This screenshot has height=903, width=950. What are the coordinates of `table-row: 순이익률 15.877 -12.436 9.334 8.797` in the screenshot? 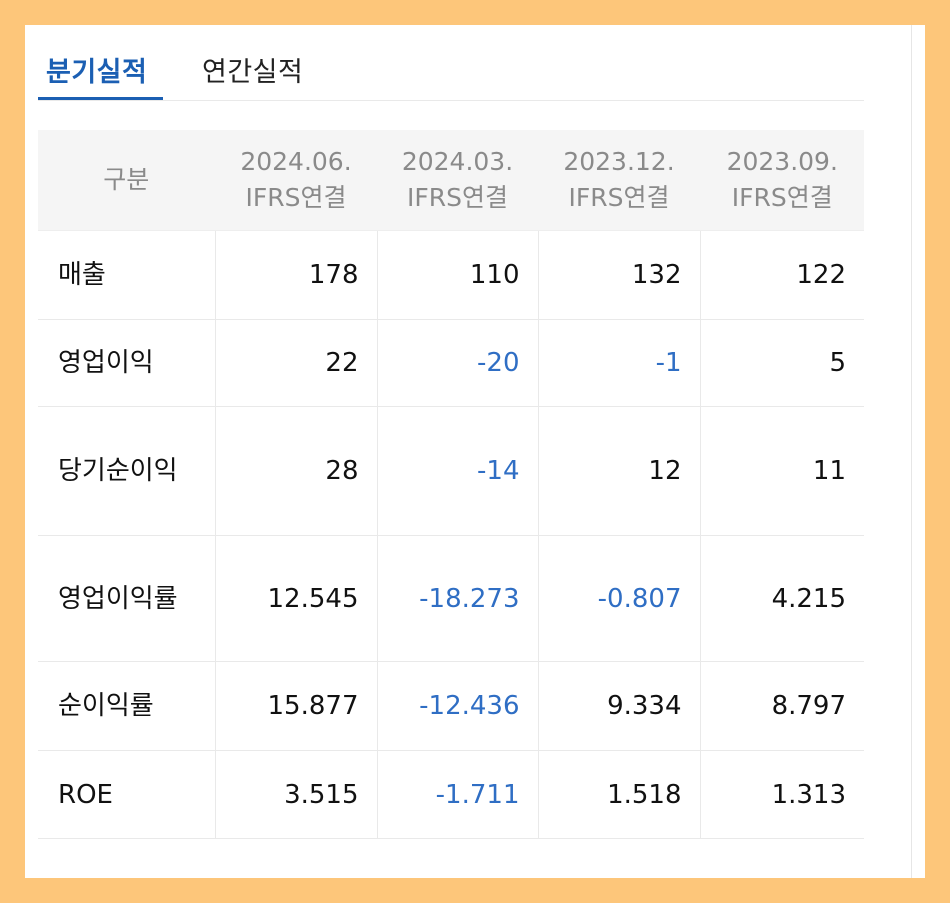 It's located at (451, 706).